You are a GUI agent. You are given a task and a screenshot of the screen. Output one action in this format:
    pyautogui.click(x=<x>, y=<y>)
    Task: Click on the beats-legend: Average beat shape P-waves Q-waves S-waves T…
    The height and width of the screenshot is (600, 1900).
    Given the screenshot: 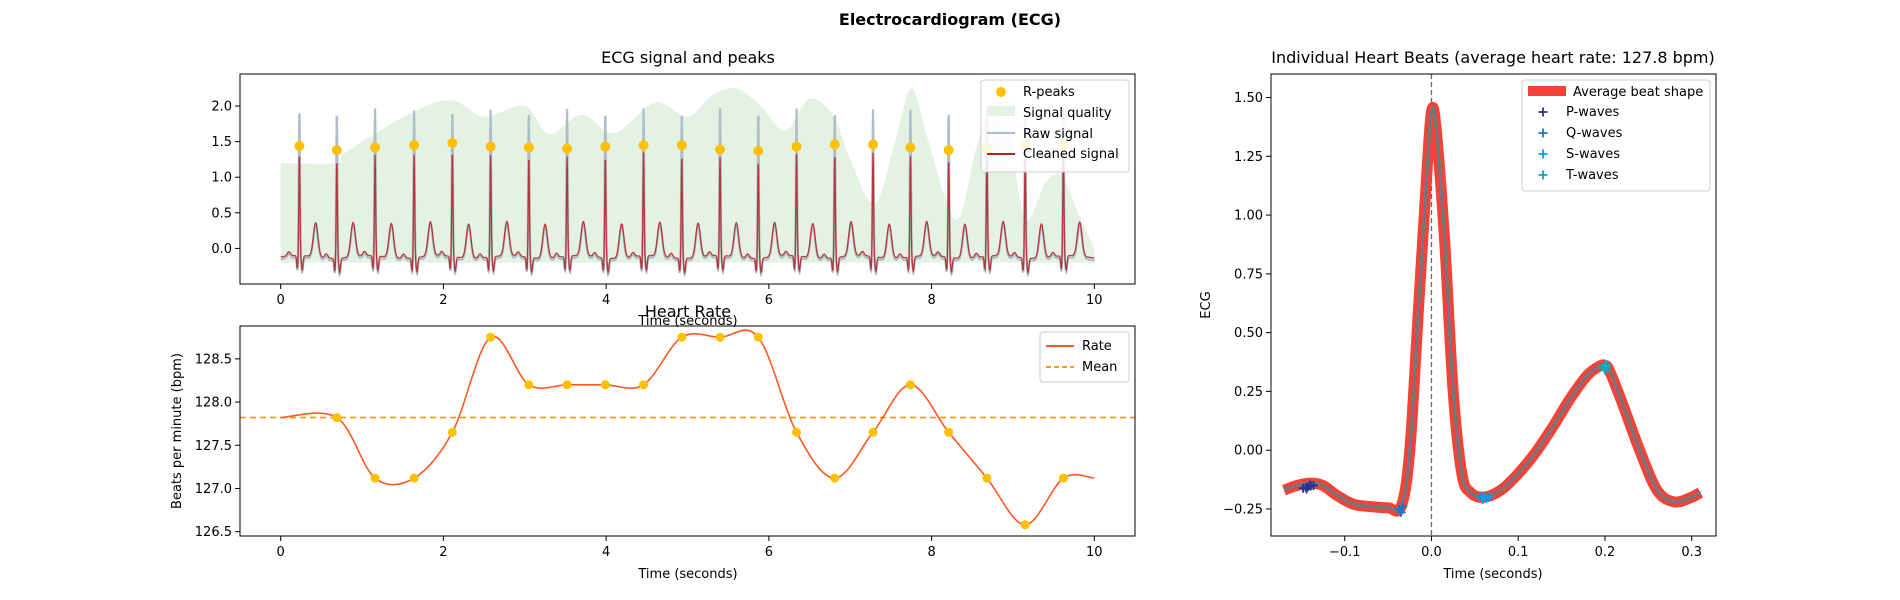 What is the action you would take?
    pyautogui.click(x=1616, y=135)
    